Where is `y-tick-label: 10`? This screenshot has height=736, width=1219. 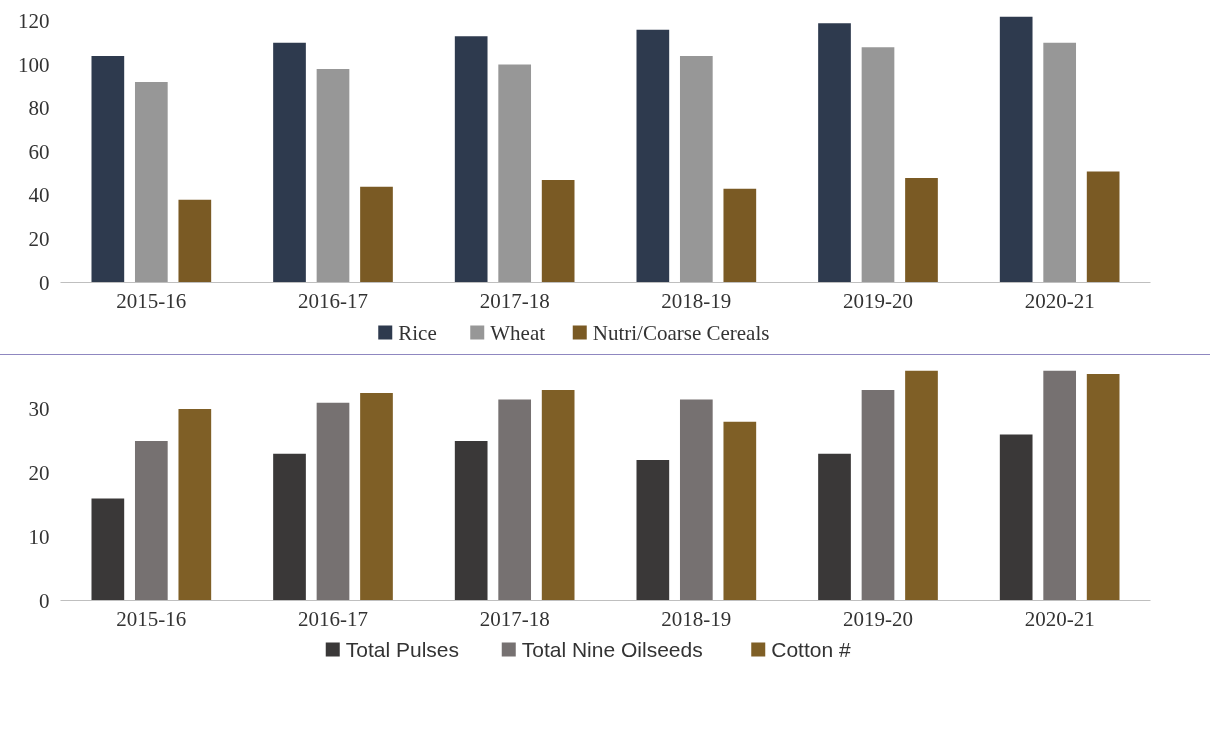 y-tick-label: 10 is located at coordinates (39, 536).